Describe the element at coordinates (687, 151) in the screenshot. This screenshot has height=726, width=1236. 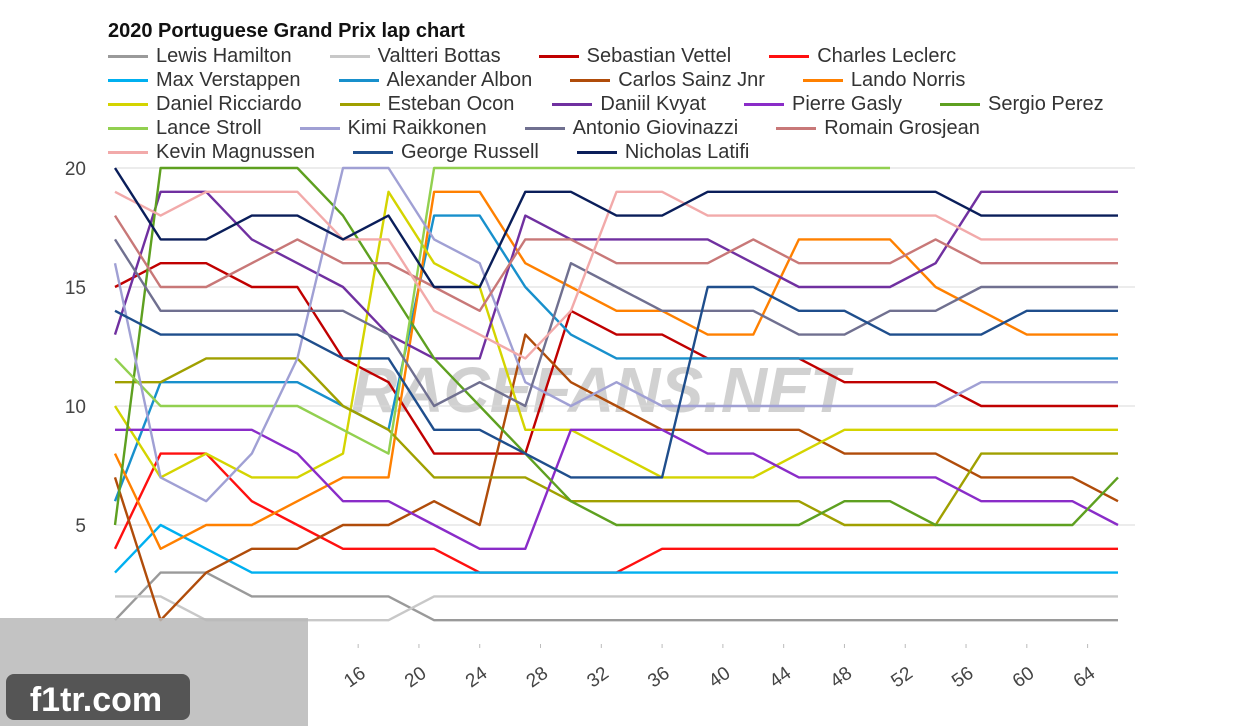
I see `legend-label: Nicholas Latifi` at that location.